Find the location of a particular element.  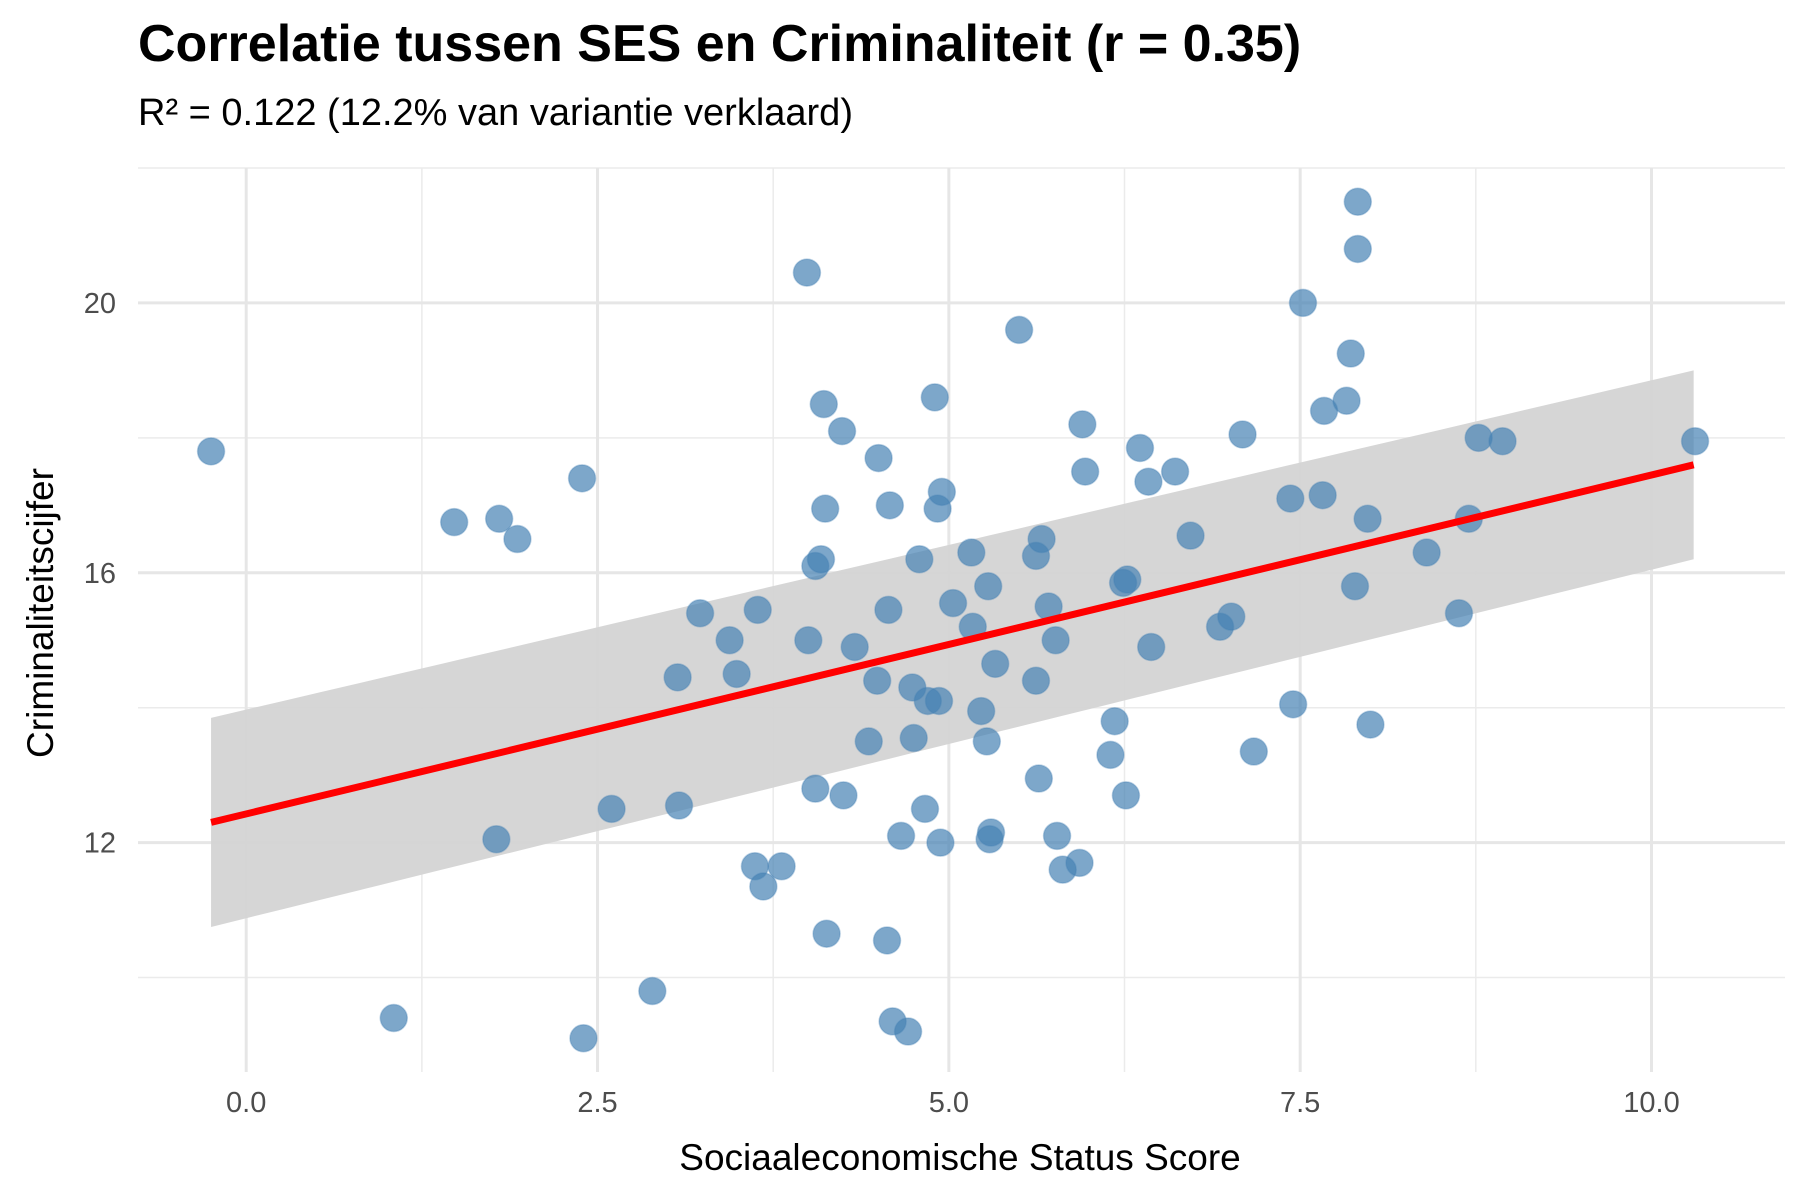

y-axis-title: Criminaliteitscijfer is located at coordinates (40, 613).